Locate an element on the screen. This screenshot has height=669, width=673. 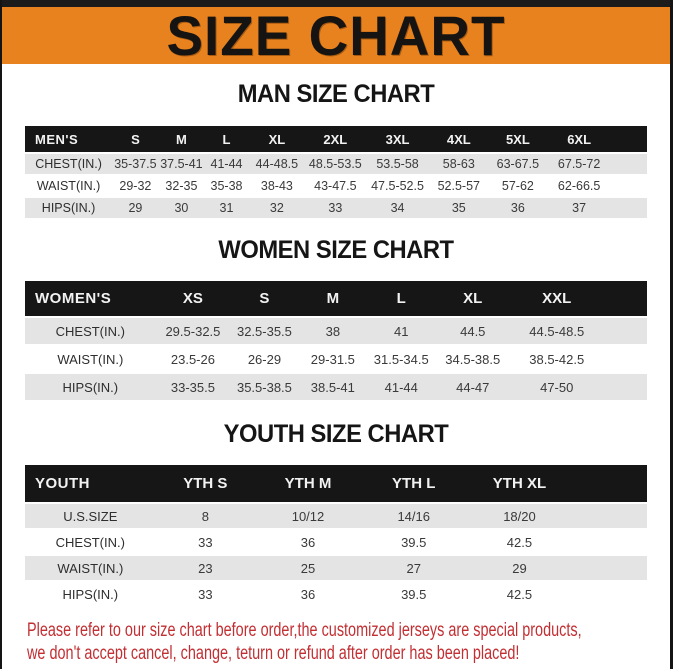
measurement-value: 48.5-53.5 is located at coordinates (335, 164).